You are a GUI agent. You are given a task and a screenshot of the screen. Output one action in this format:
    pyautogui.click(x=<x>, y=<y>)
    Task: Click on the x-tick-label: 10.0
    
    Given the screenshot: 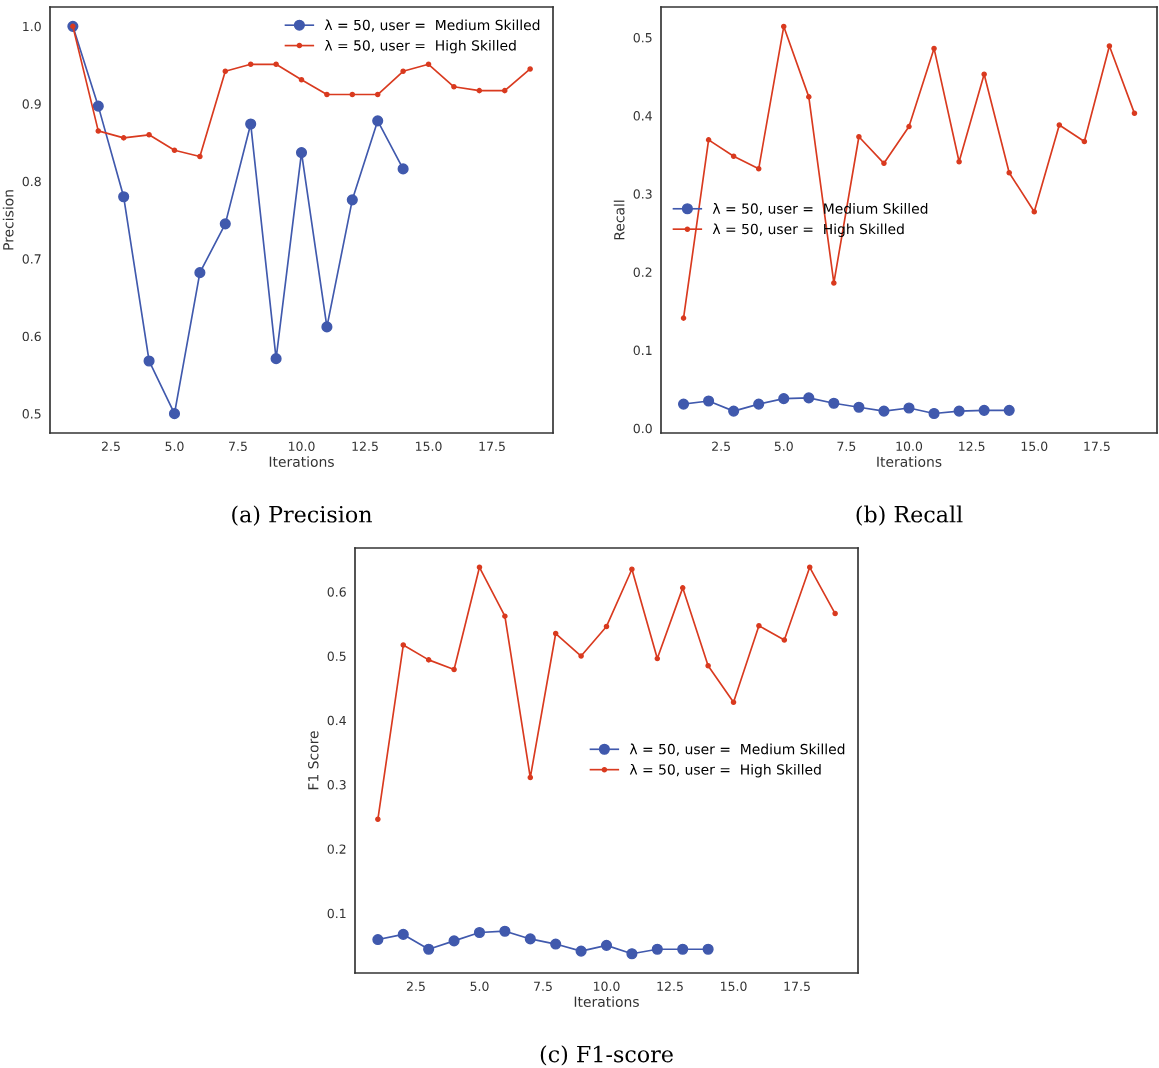 What is the action you would take?
    pyautogui.click(x=606, y=986)
    